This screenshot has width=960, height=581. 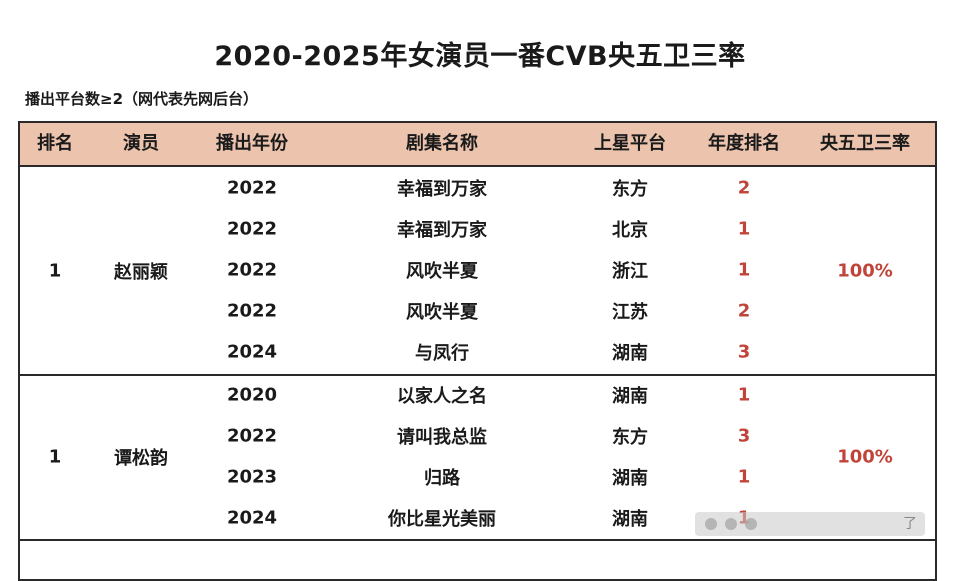 I want to click on header-rate: 央五卫三率, so click(x=865, y=143).